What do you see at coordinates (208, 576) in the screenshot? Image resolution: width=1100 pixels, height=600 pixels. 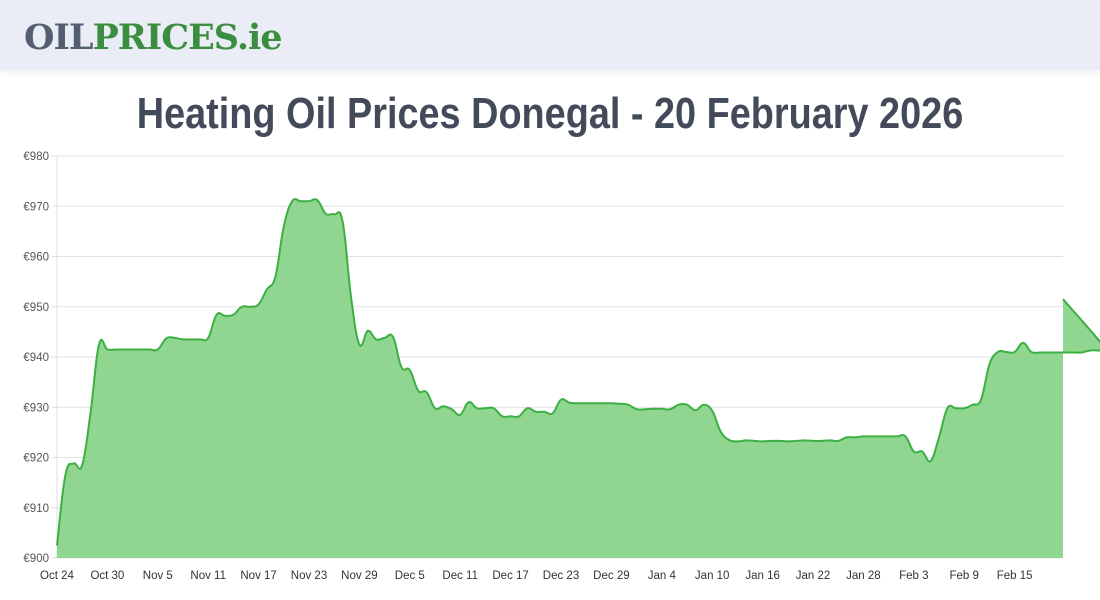 I see `x-tick-label: Nov 11` at bounding box center [208, 576].